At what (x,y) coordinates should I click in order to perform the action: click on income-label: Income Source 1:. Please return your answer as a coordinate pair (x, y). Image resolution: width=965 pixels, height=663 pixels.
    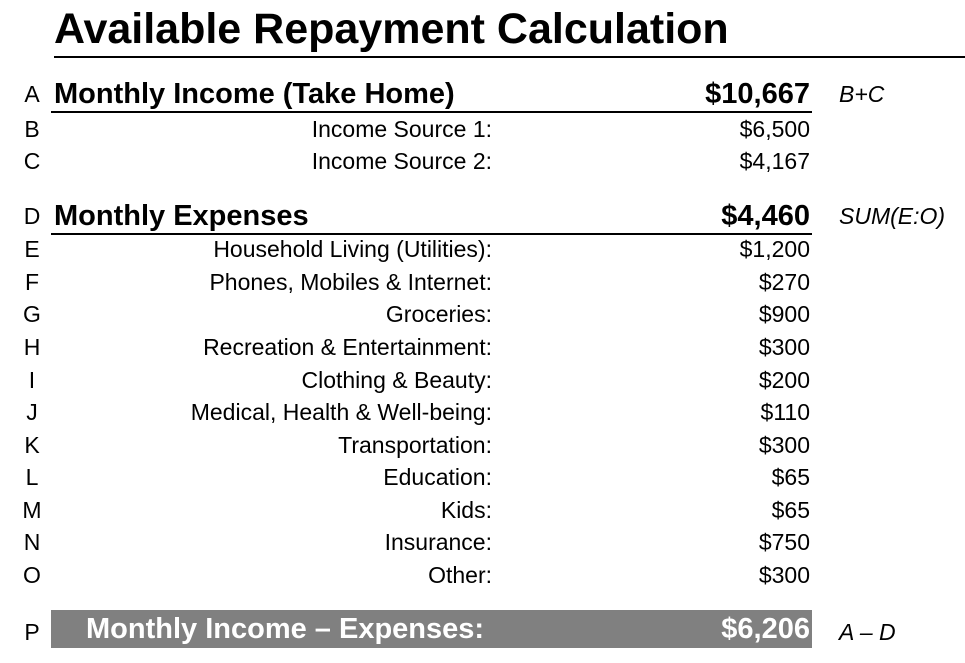
    Looking at the image, I should click on (401, 129).